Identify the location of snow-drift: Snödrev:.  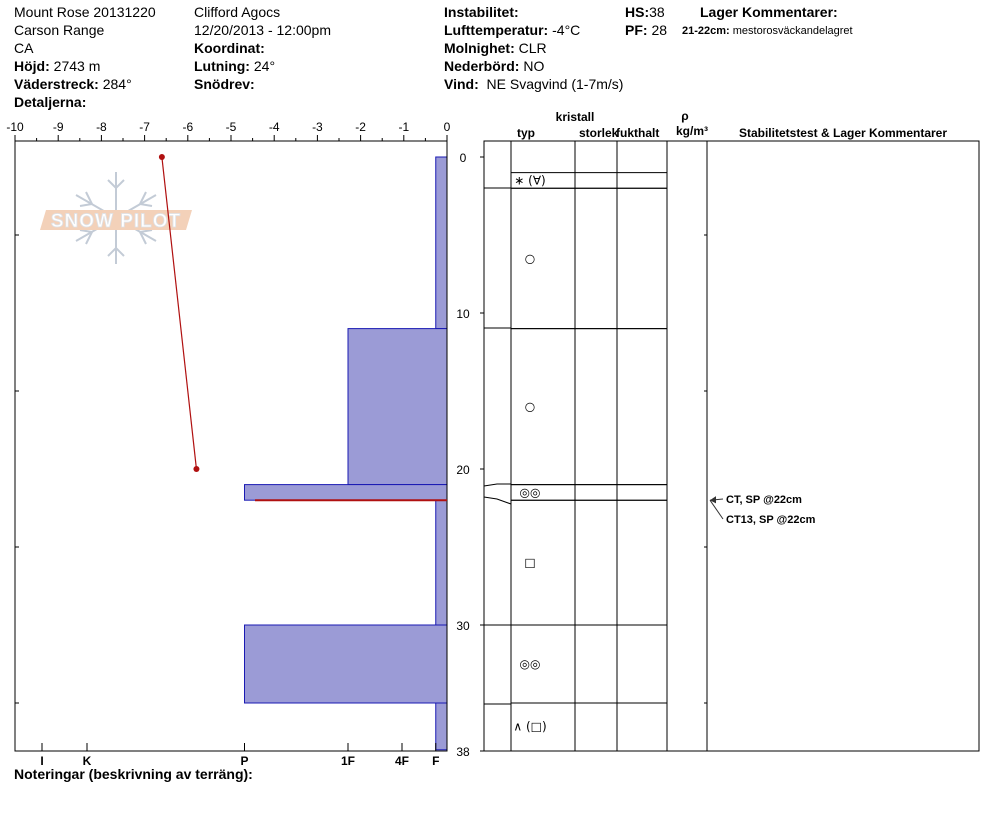
(224, 84).